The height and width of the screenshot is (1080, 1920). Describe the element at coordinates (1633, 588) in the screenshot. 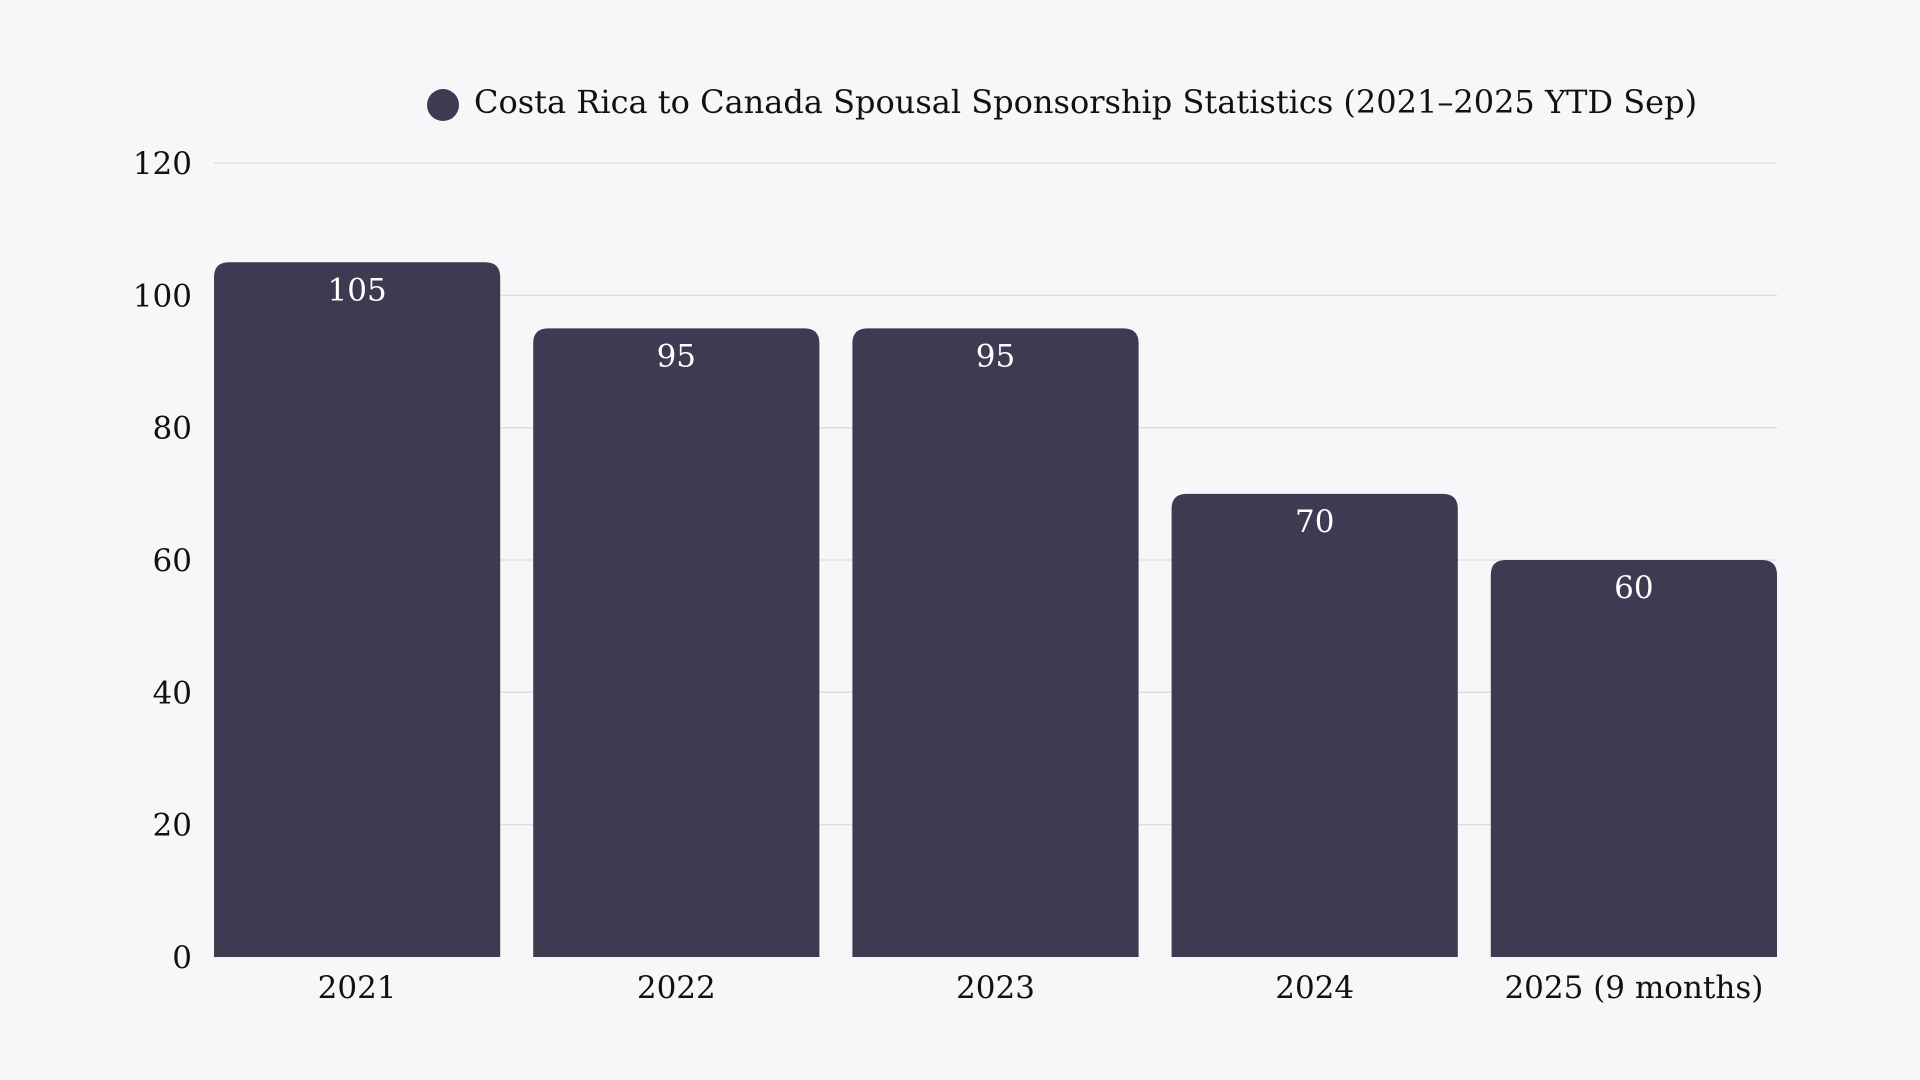

I see `data-label: 60` at that location.